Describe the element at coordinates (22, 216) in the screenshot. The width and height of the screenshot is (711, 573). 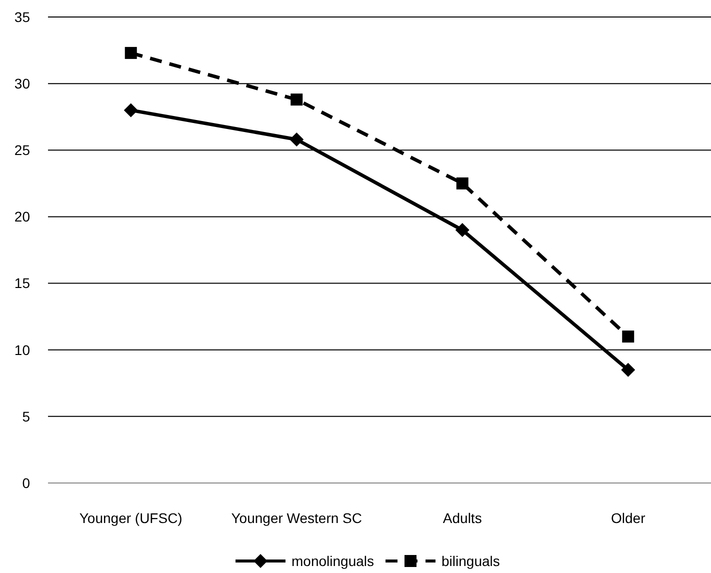
I see `y-tick-label: 20` at that location.